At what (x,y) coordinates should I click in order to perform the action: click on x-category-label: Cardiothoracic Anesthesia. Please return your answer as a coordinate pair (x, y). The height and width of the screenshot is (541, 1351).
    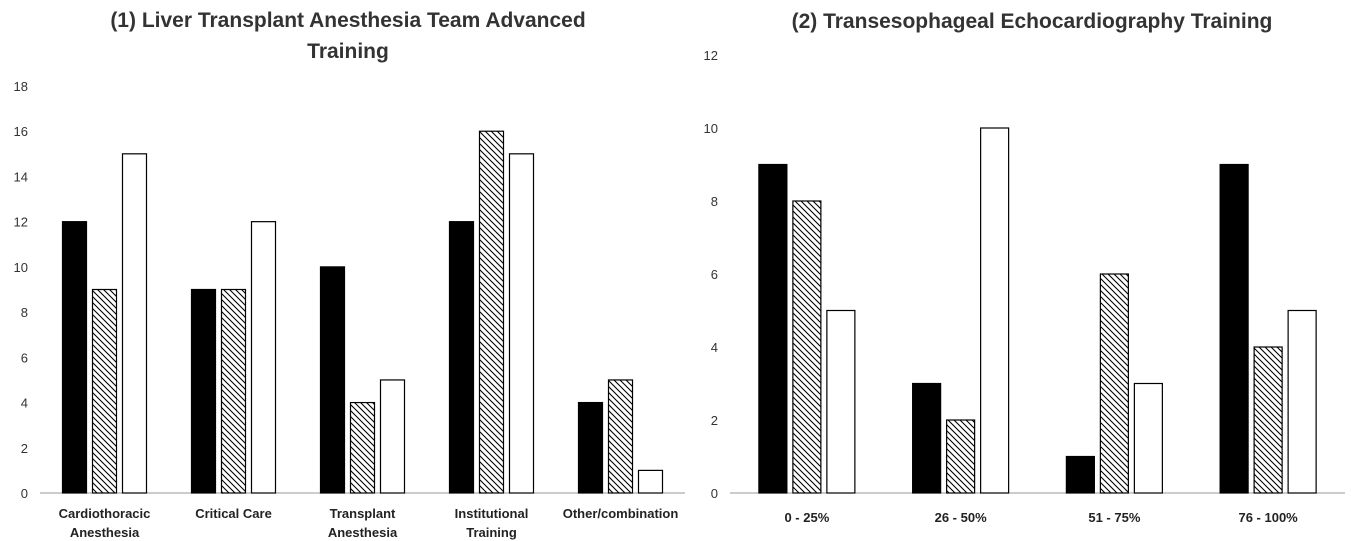
    Looking at the image, I should click on (105, 523).